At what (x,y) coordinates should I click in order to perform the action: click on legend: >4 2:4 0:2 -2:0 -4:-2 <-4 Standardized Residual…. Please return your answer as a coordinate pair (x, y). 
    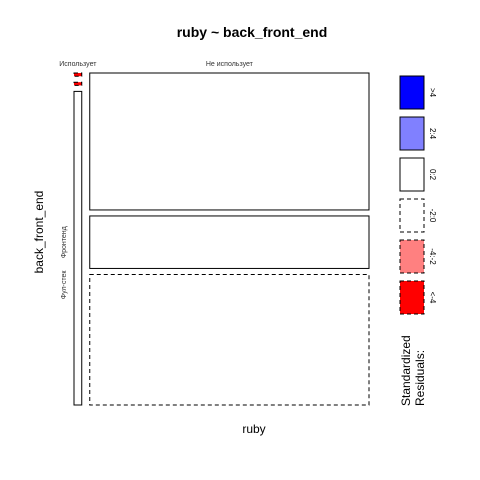
    Looking at the image, I should click on (418, 240).